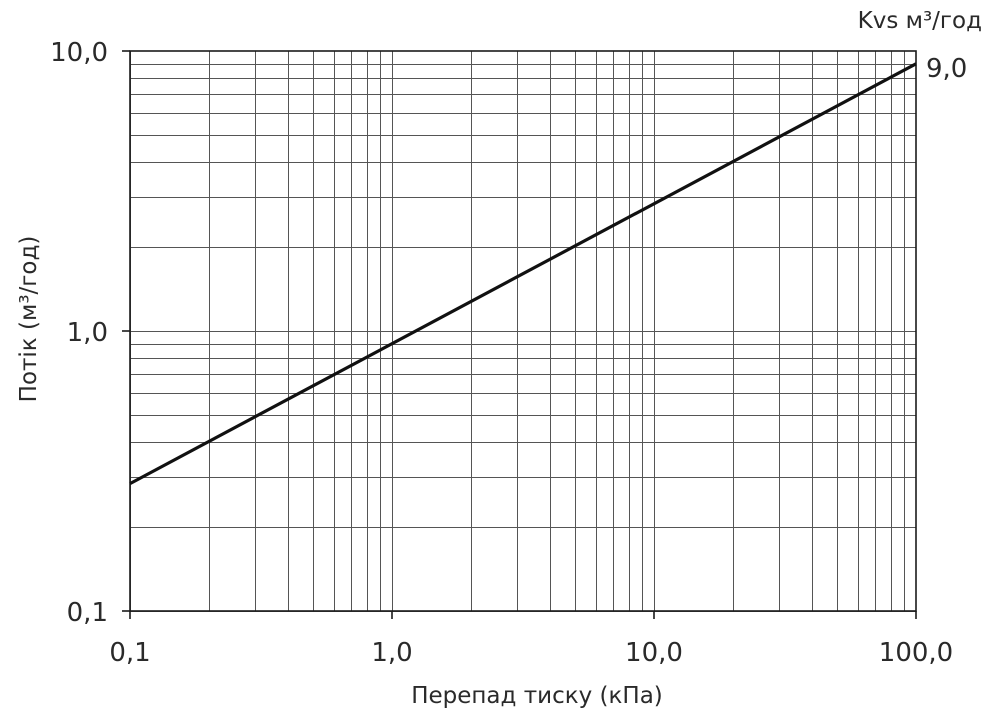 This screenshot has width=1000, height=719. What do you see at coordinates (29, 319) in the screenshot?
I see `y-axis-label: Потік (м³/год)` at bounding box center [29, 319].